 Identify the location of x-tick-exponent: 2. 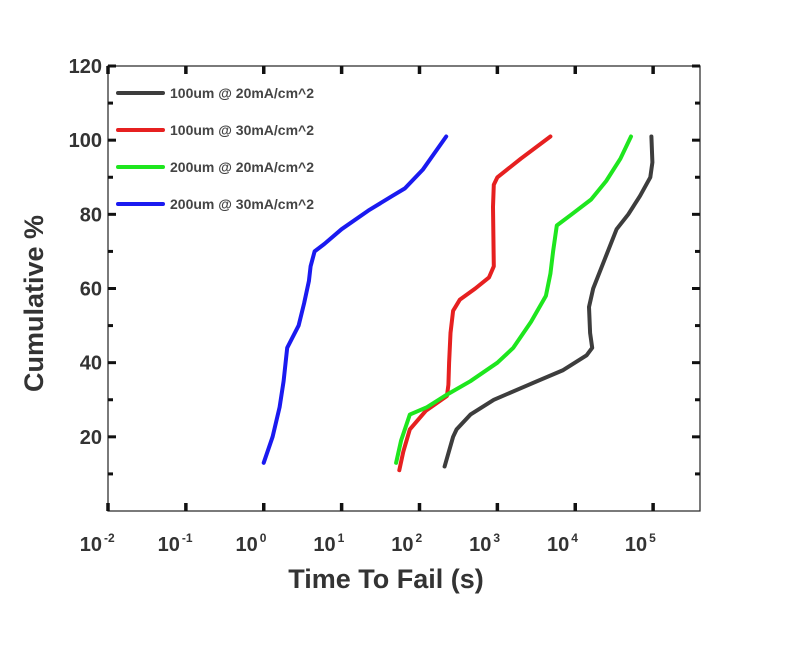
(418, 538).